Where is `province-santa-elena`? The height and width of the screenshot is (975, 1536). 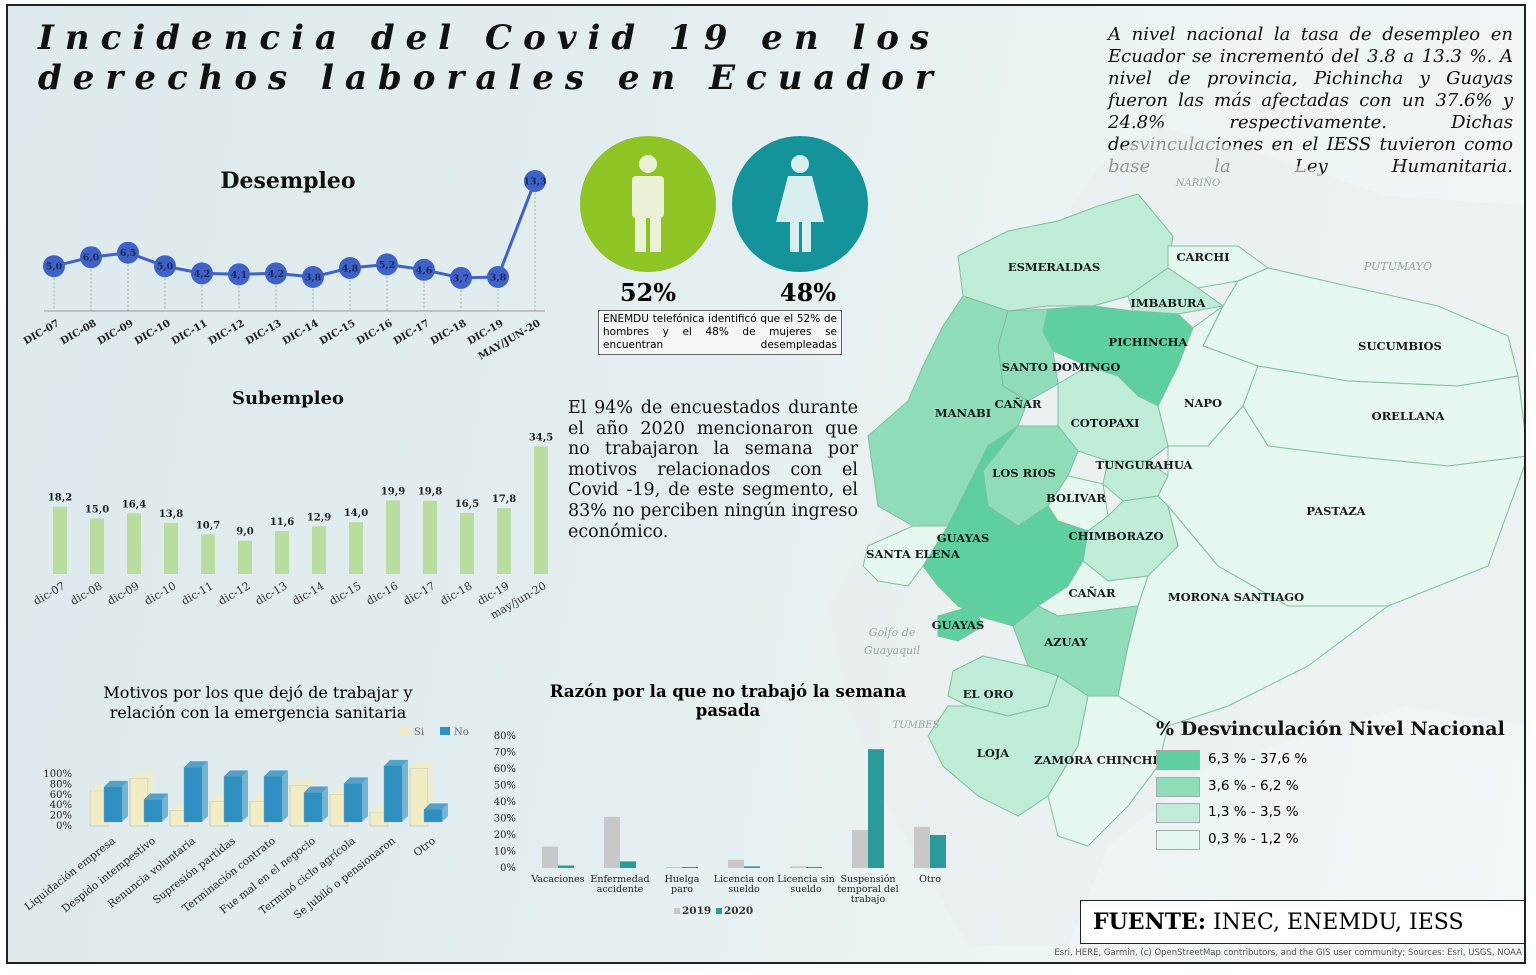 province-santa-elena is located at coordinates (905, 556).